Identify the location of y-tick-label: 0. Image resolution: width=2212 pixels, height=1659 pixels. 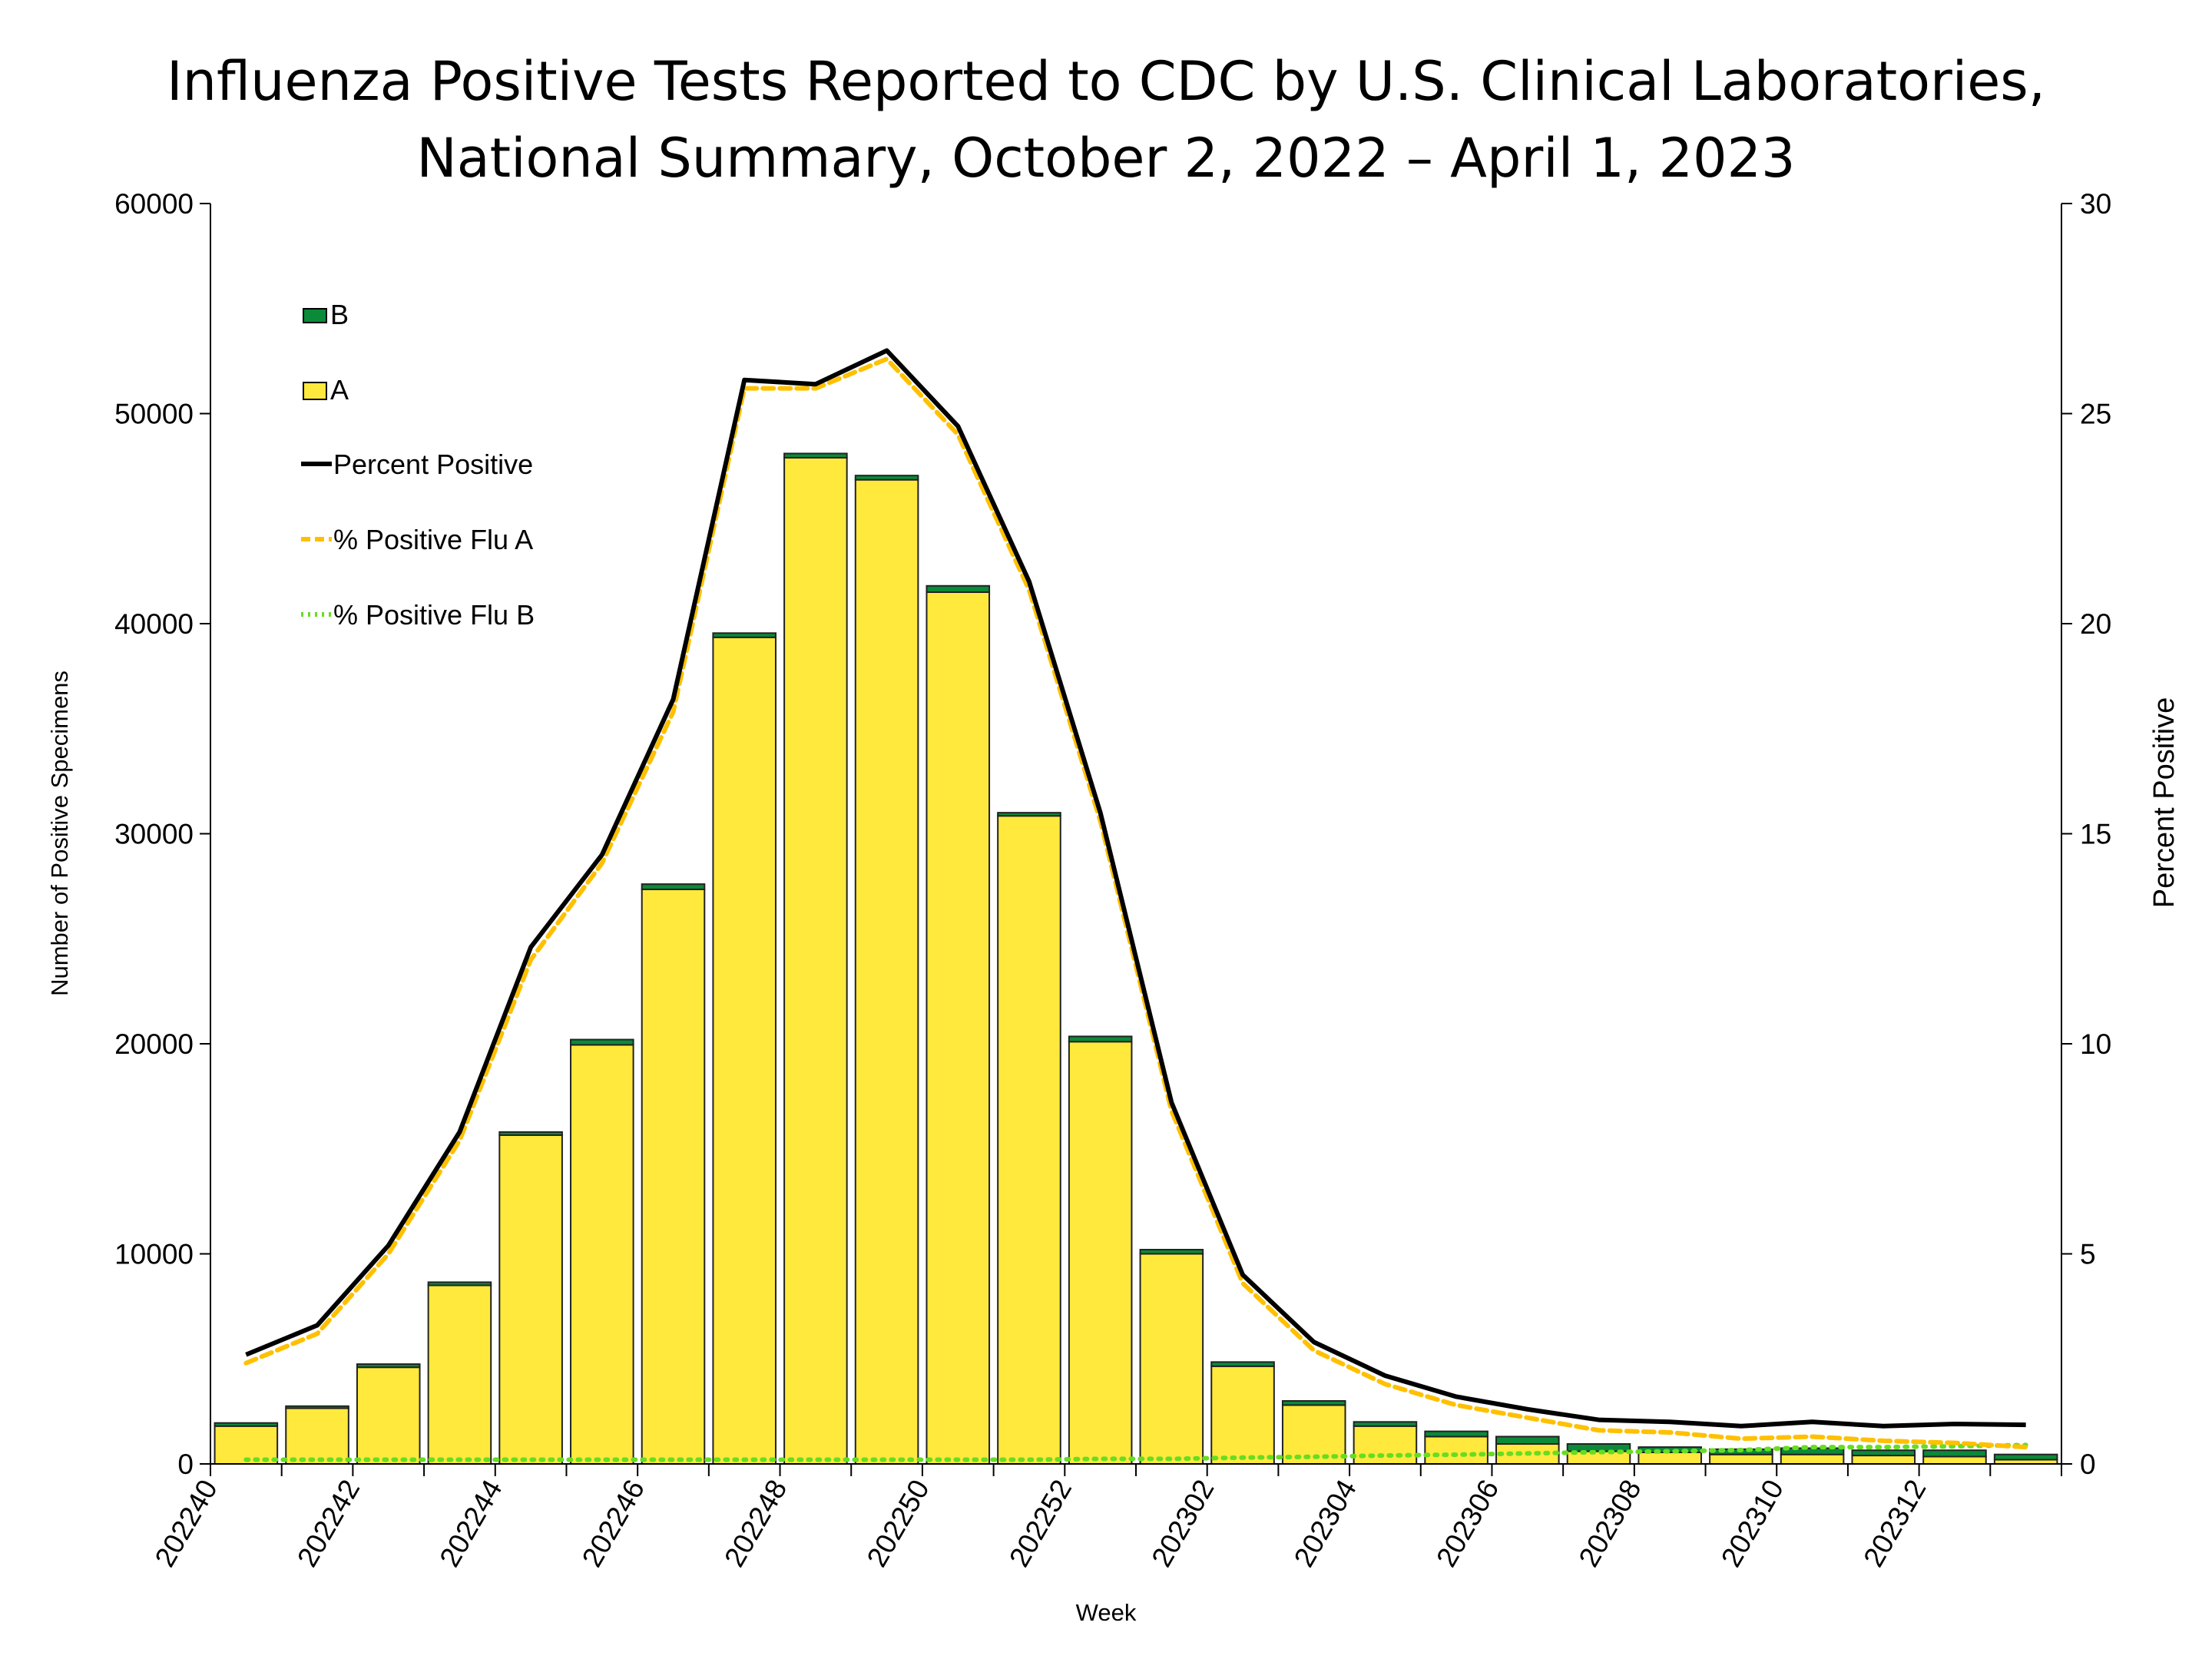
(185, 1464).